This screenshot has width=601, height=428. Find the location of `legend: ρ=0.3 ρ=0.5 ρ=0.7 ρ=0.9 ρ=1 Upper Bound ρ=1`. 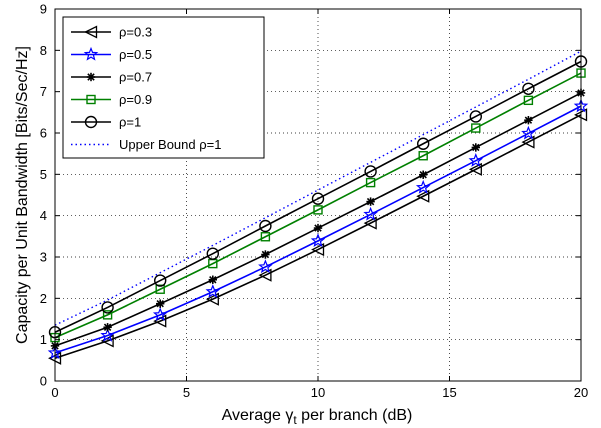

legend: ρ=0.3 ρ=0.5 ρ=0.7 ρ=0.9 ρ=1 Upper Bound ρ=1 is located at coordinates (163, 87).